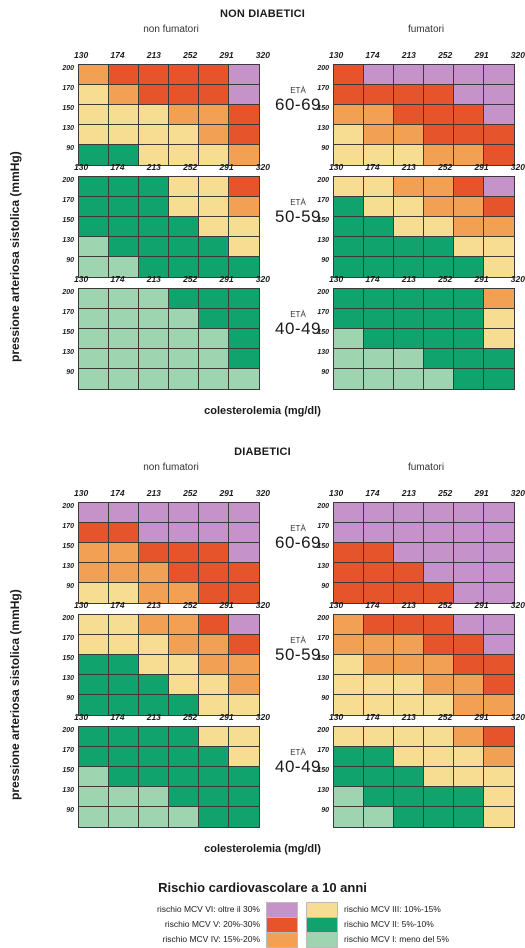 The height and width of the screenshot is (948, 525). What do you see at coordinates (190, 55) in the screenshot?
I see `x-tick-label: 252` at bounding box center [190, 55].